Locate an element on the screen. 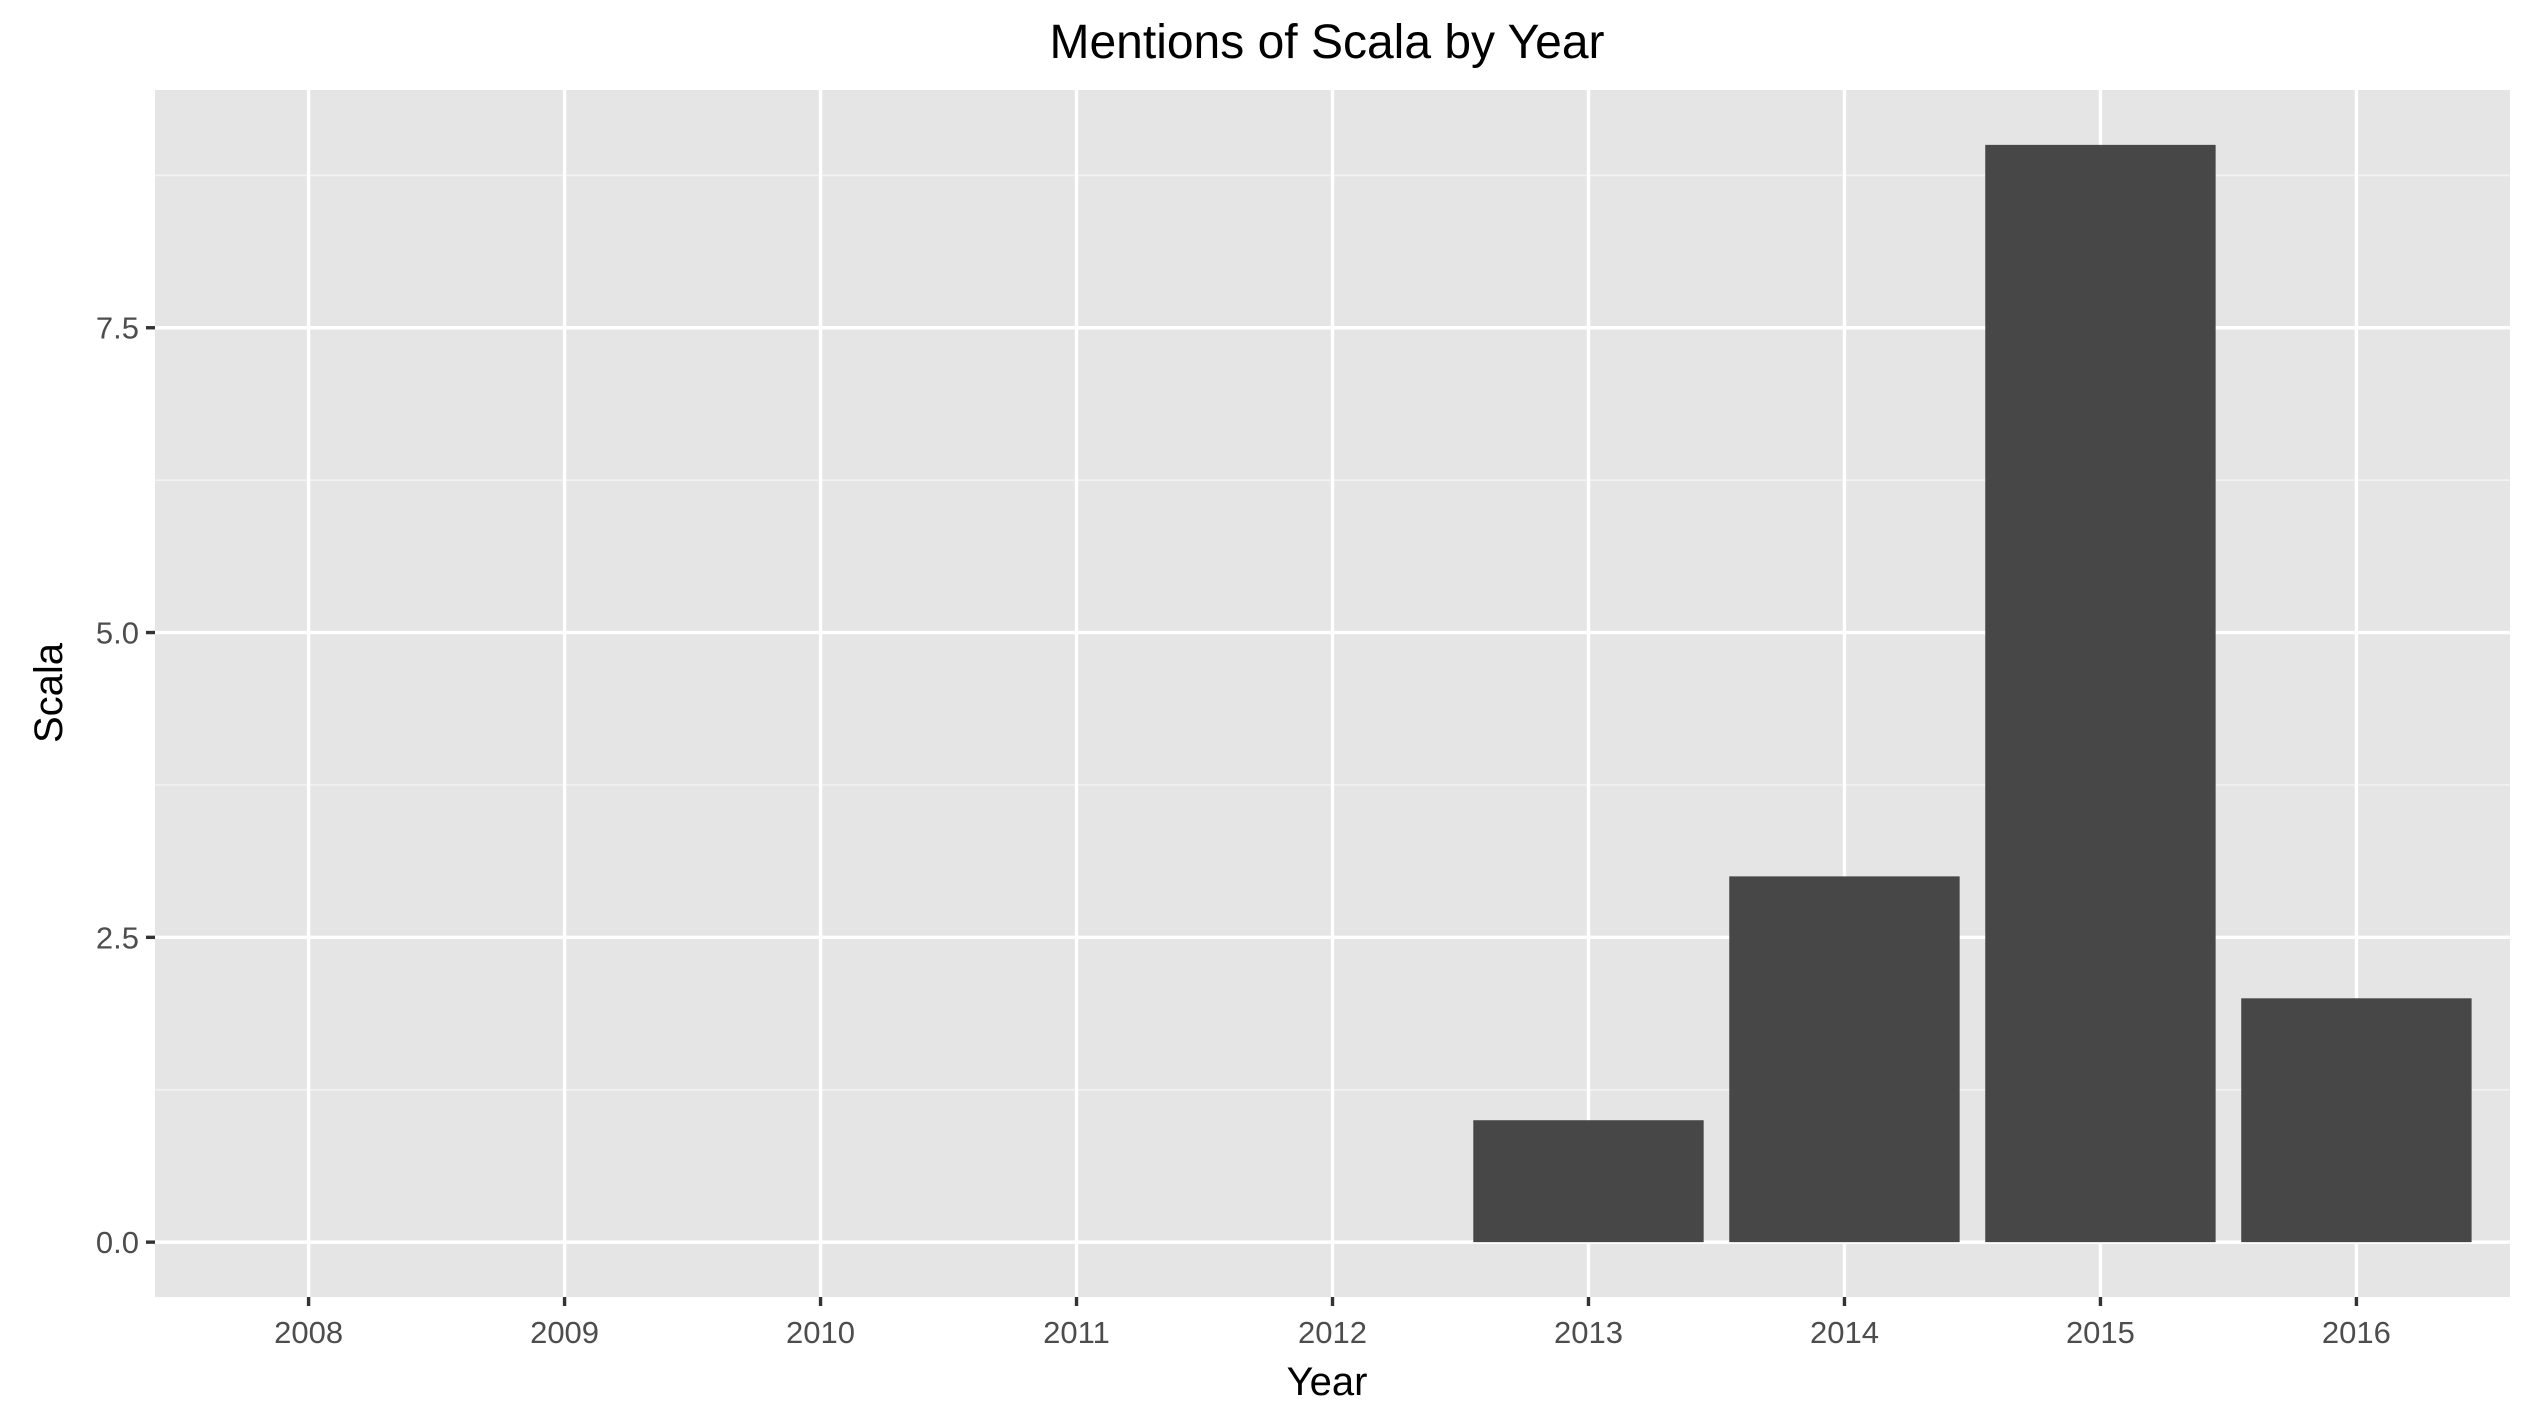 The width and height of the screenshot is (2525, 1425). x-axis-title: Year is located at coordinates (1327, 1382).